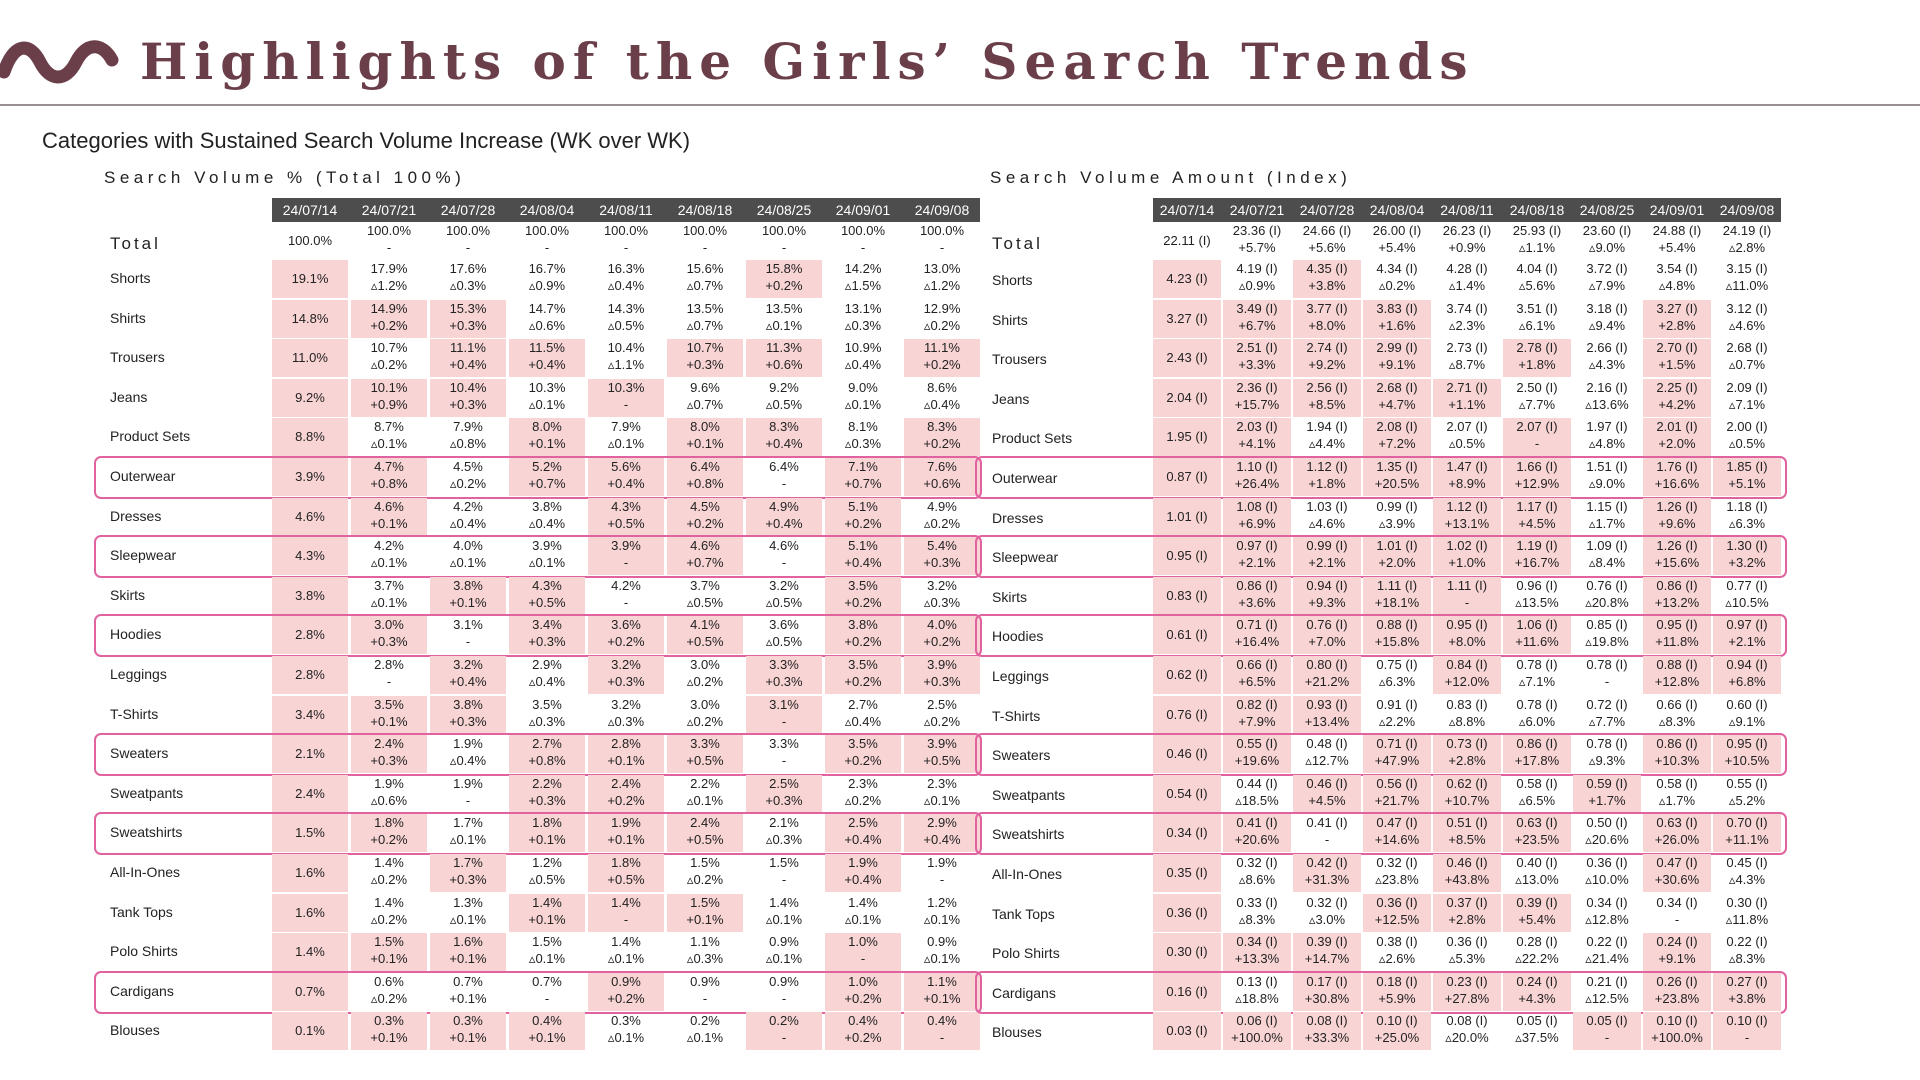  Describe the element at coordinates (1327, 348) in the screenshot. I see `cell-value: 2.74 (I)` at that location.